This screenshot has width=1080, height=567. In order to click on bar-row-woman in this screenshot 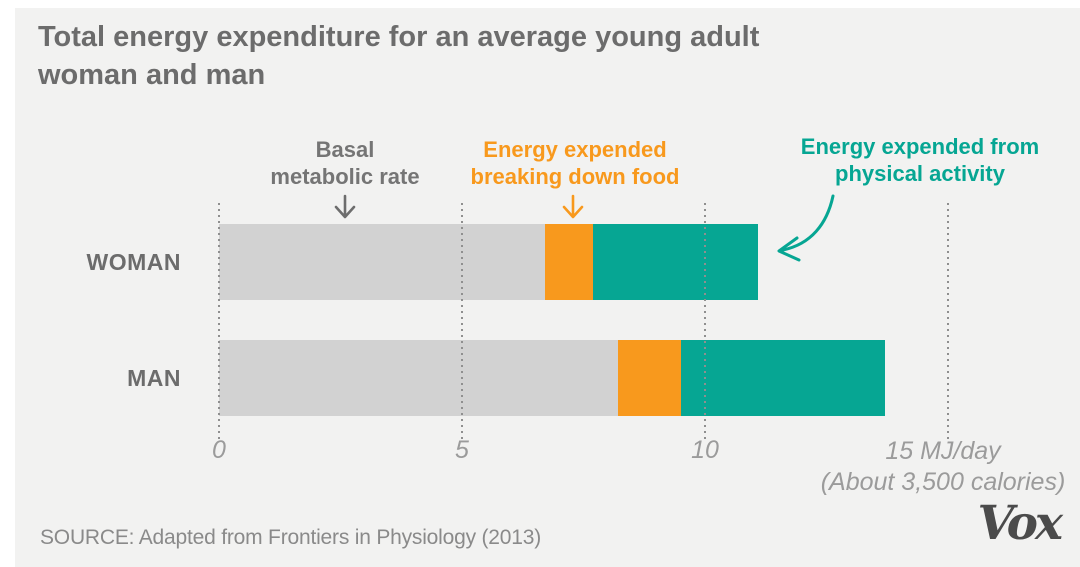, I will do `click(489, 262)`.